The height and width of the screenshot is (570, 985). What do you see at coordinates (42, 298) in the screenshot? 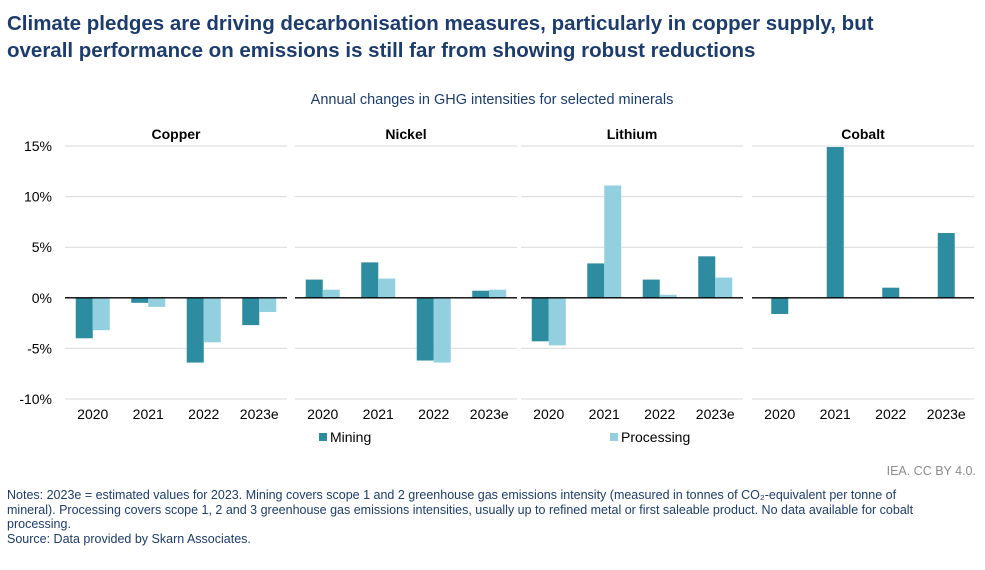
I see `y-tick-label: 0%` at bounding box center [42, 298].